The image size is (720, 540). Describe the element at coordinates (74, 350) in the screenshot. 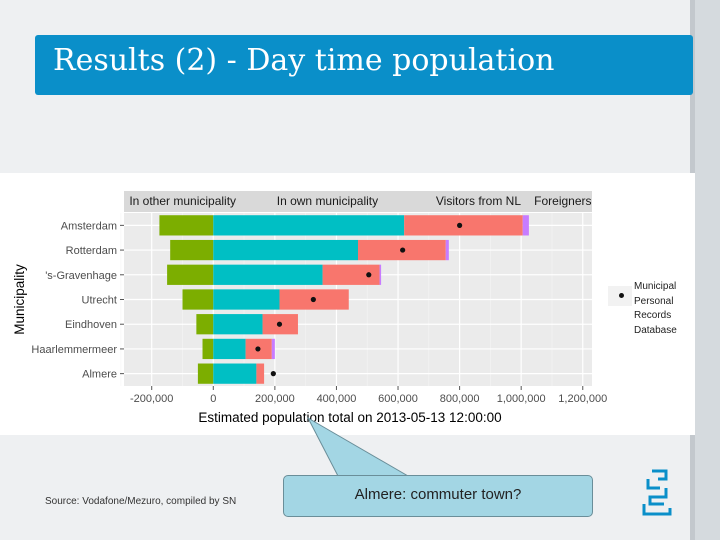

I see `y-tick-label: Haarlemmermeer` at that location.